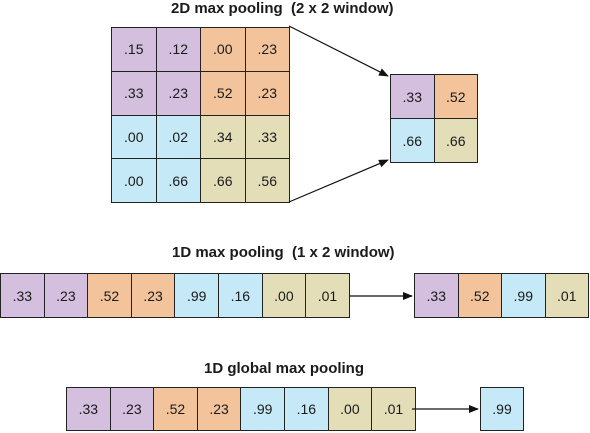  I want to click on arrow-2d-bottom, so click(338, 181).